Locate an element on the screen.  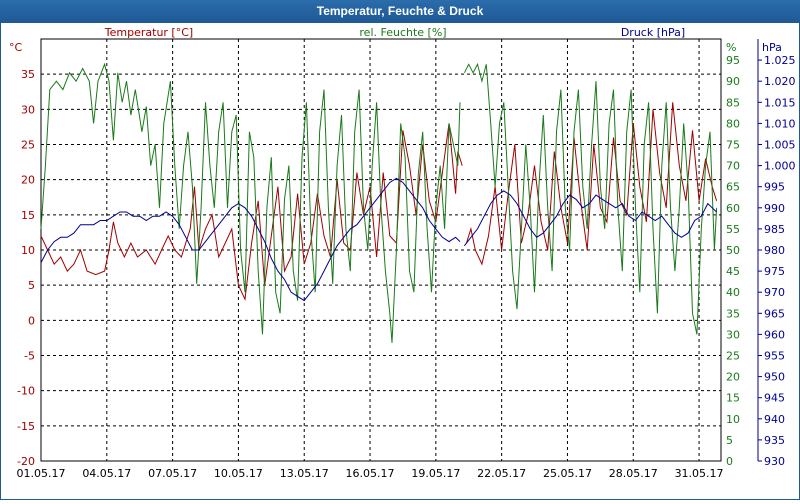
humidity-tick-label: 15 is located at coordinates (733, 398).